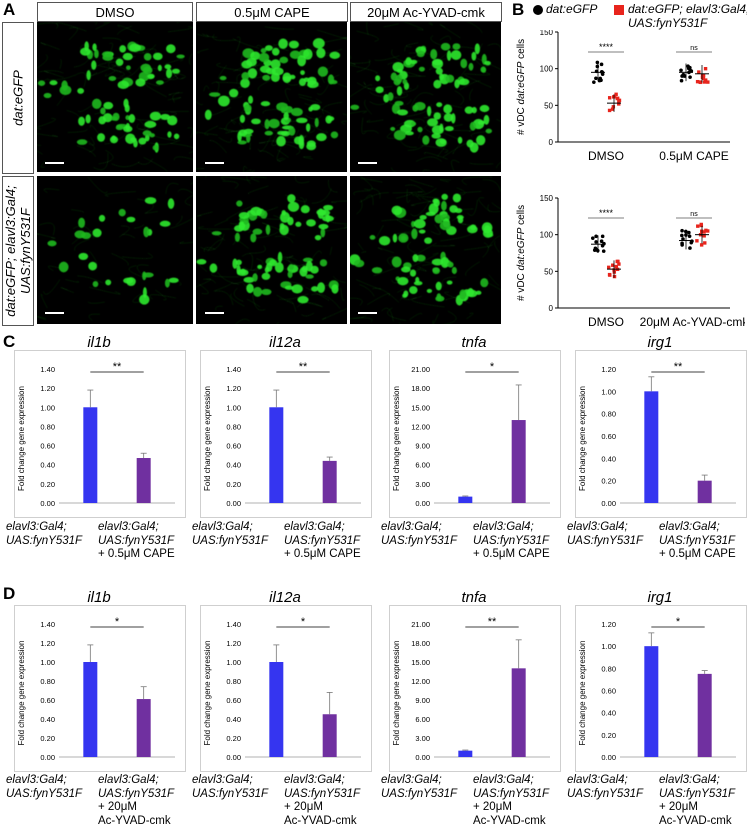 Image resolution: width=747 pixels, height=828 pixels. What do you see at coordinates (272, 12) in the screenshot?
I see `column-header-cape: 0.5μM CAPE` at bounding box center [272, 12].